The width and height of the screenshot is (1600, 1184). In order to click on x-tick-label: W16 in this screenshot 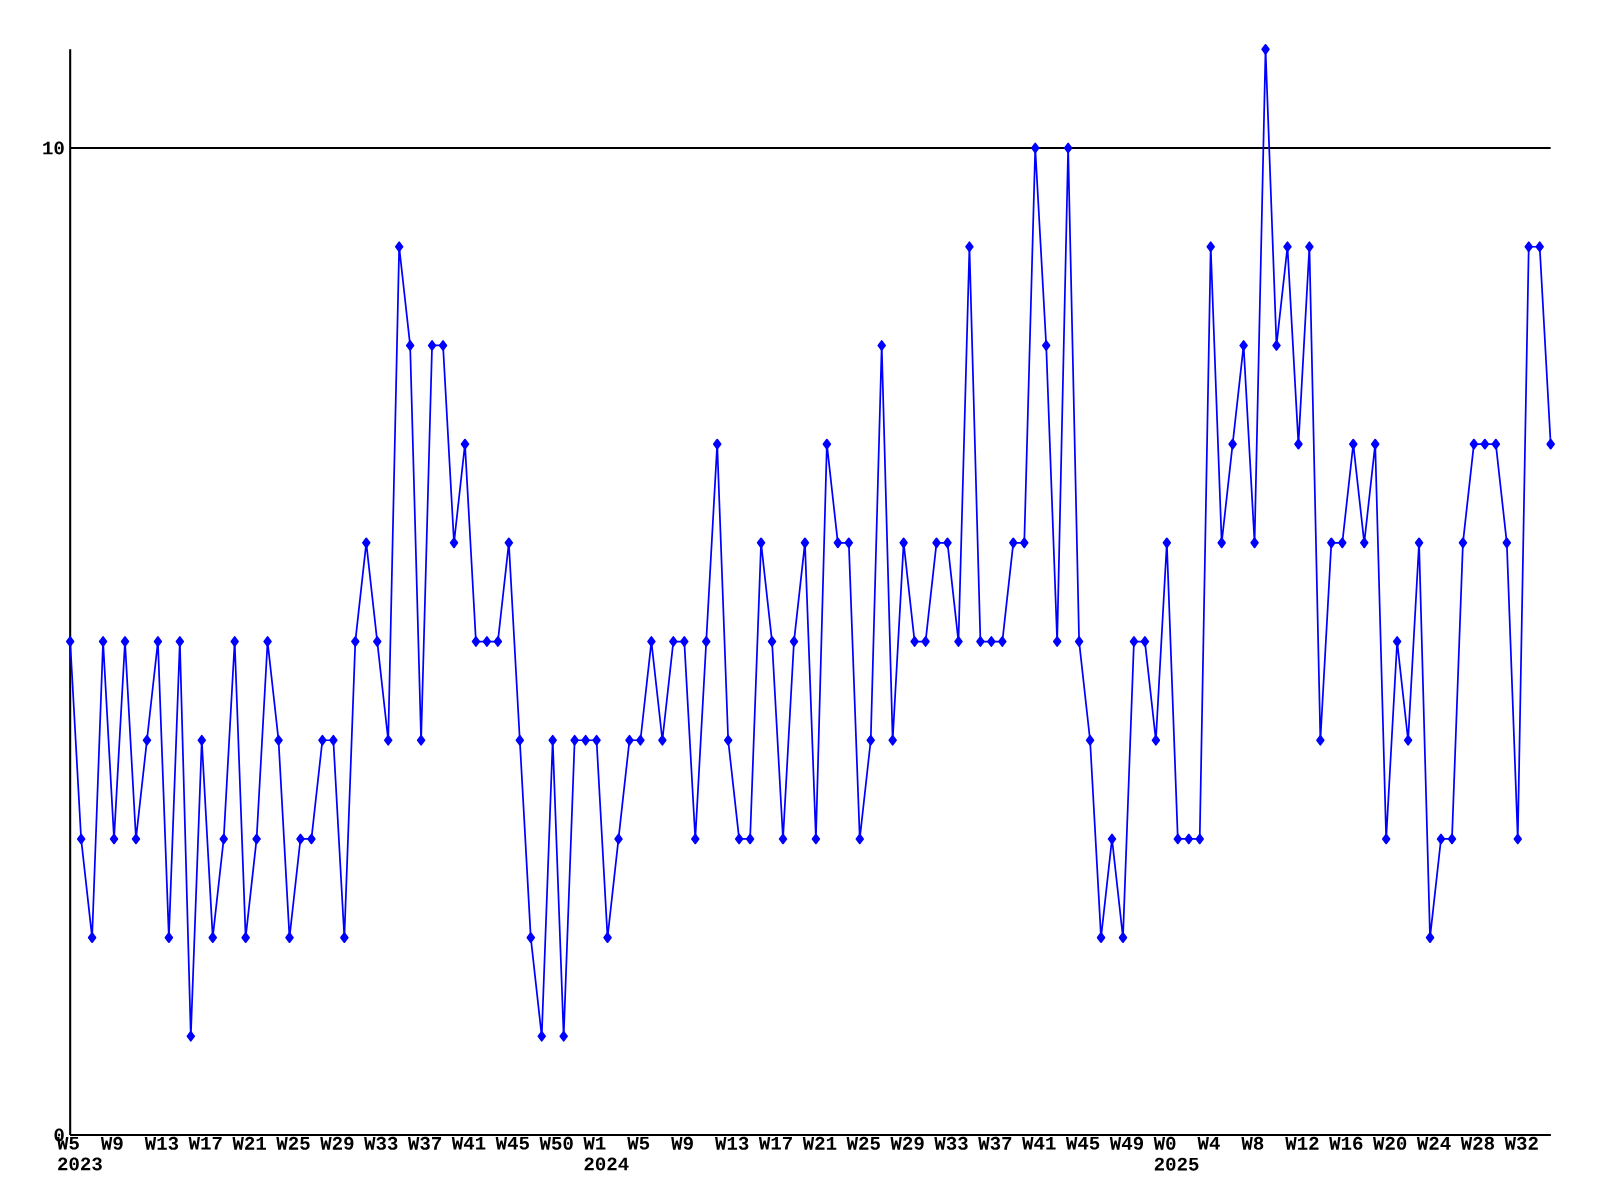, I will do `click(1346, 1143)`.